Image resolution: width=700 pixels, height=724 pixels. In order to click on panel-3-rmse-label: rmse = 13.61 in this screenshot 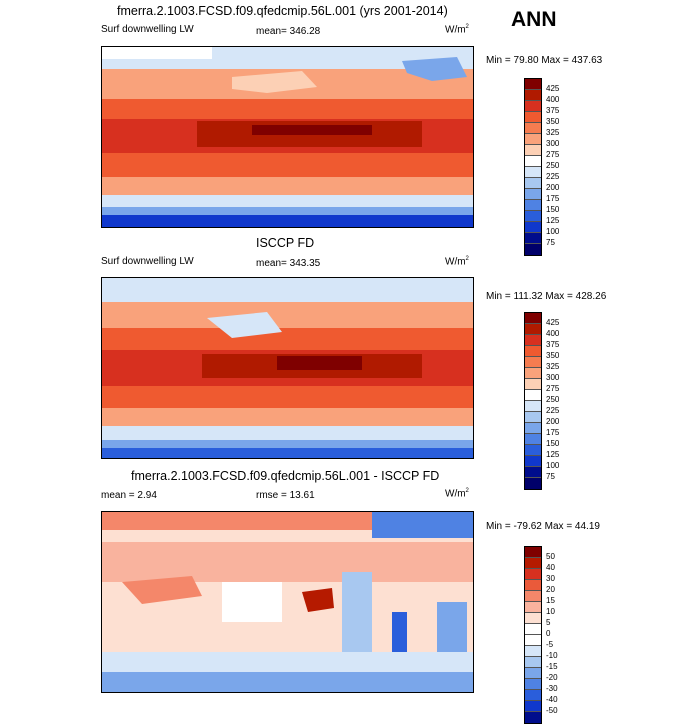, I will do `click(285, 495)`.